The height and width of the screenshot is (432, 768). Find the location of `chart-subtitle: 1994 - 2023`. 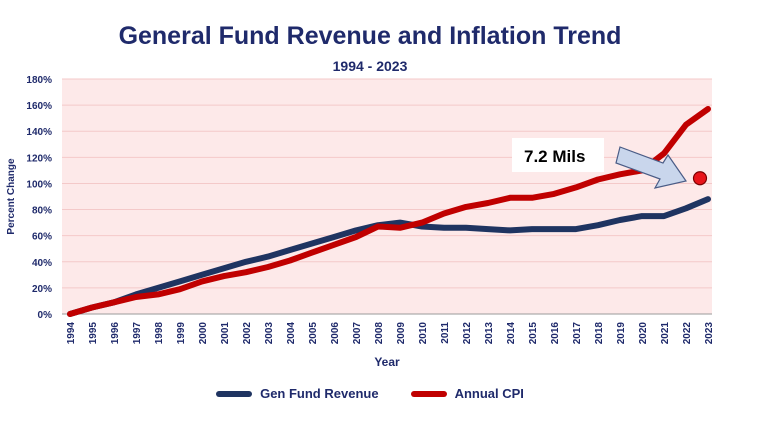

chart-subtitle: 1994 - 2023 is located at coordinates (370, 66).